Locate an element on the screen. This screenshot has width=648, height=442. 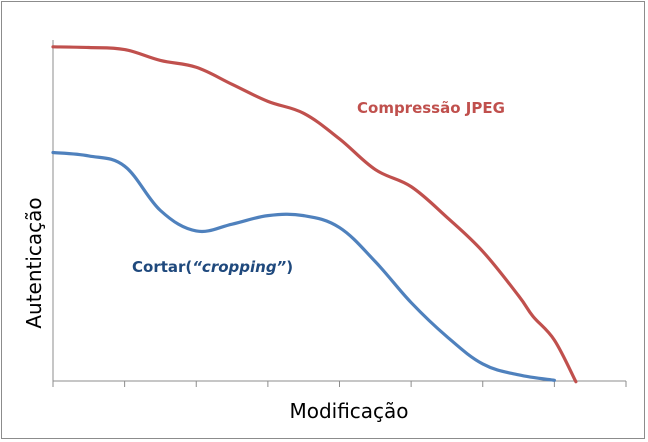
series-label-cortar-cropping: Cortar(“cropping”) is located at coordinates (212, 267).